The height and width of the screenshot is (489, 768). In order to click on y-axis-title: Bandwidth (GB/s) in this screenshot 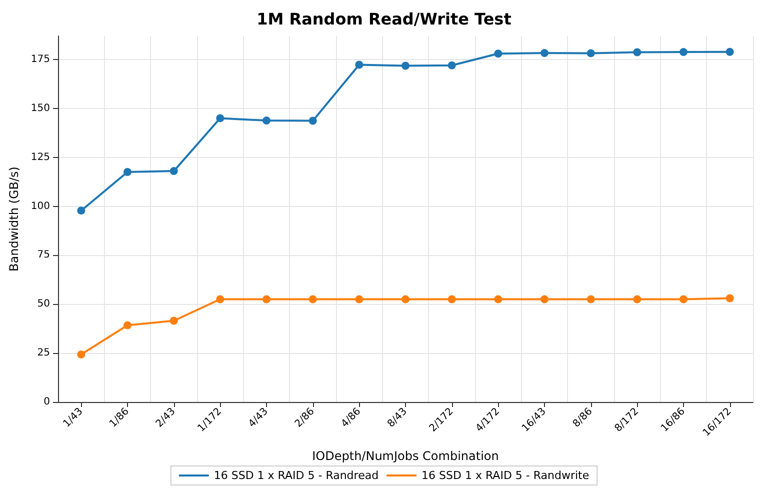, I will do `click(14, 219)`.